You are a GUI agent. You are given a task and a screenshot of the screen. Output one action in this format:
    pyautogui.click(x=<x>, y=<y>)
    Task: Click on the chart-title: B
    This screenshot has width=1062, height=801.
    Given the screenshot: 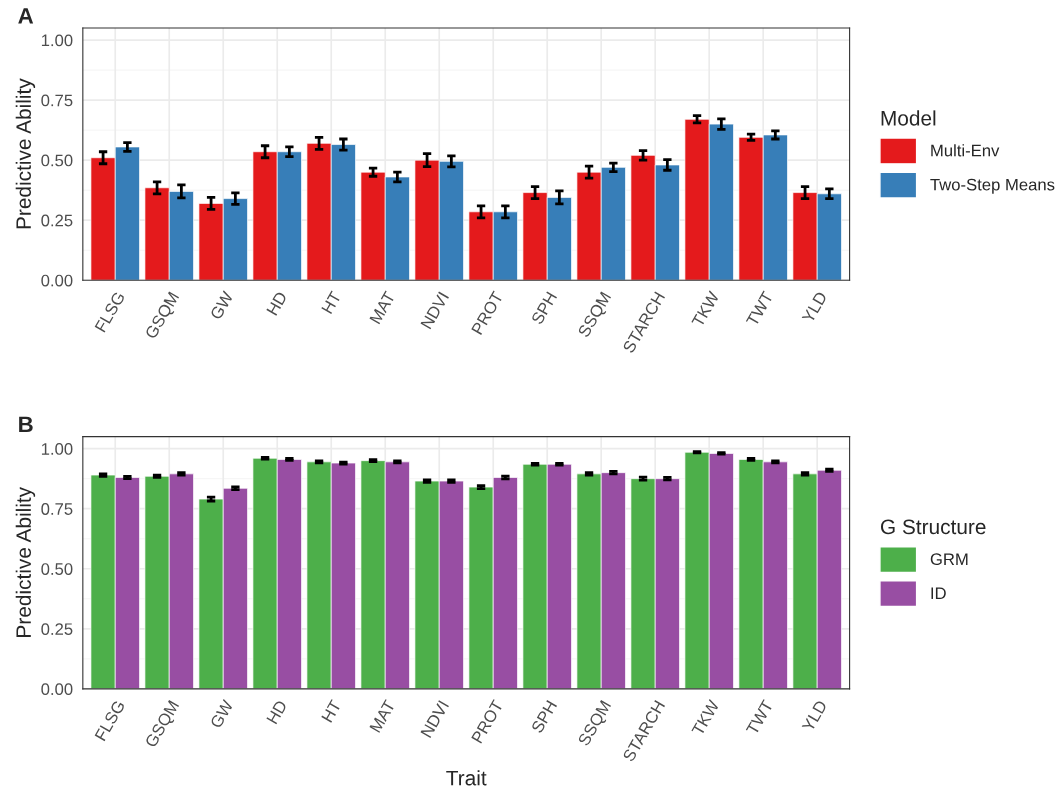 What is the action you would take?
    pyautogui.click(x=26, y=424)
    